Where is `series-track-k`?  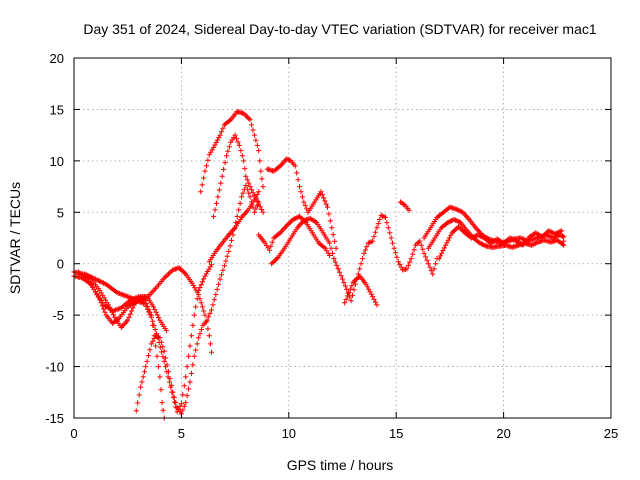
series-track-k is located at coordinates (294, 236).